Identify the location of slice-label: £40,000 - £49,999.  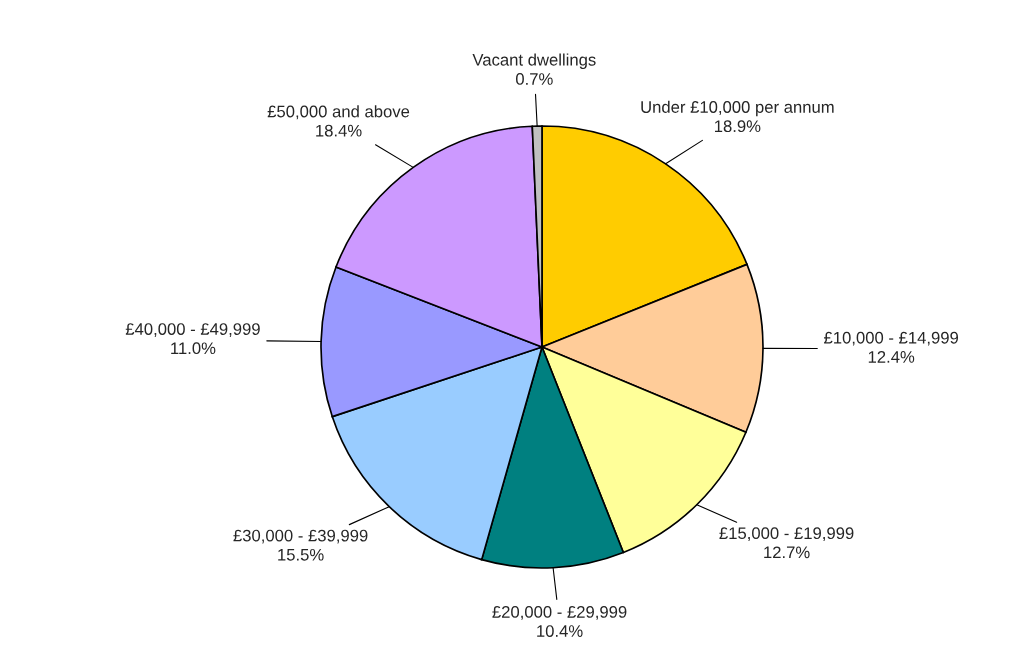
(192, 330).